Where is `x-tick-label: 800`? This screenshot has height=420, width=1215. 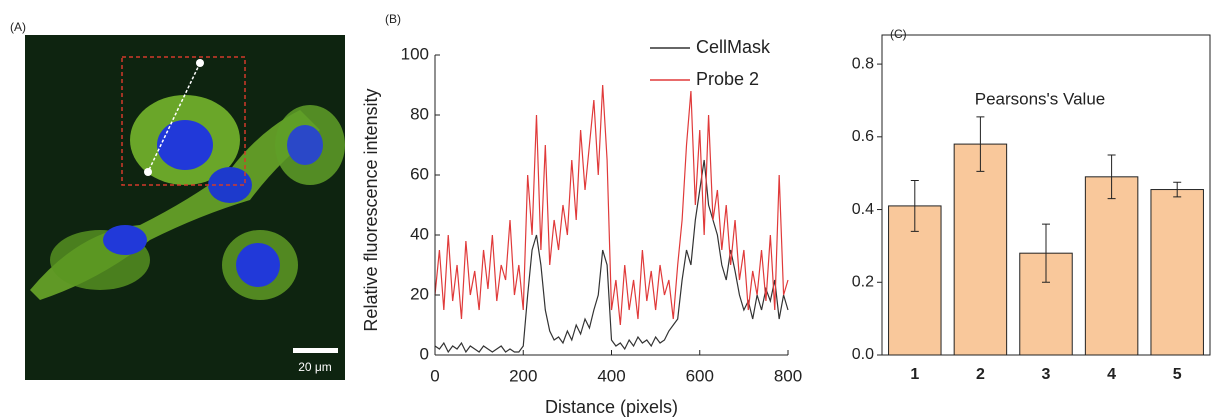 x-tick-label: 800 is located at coordinates (788, 375).